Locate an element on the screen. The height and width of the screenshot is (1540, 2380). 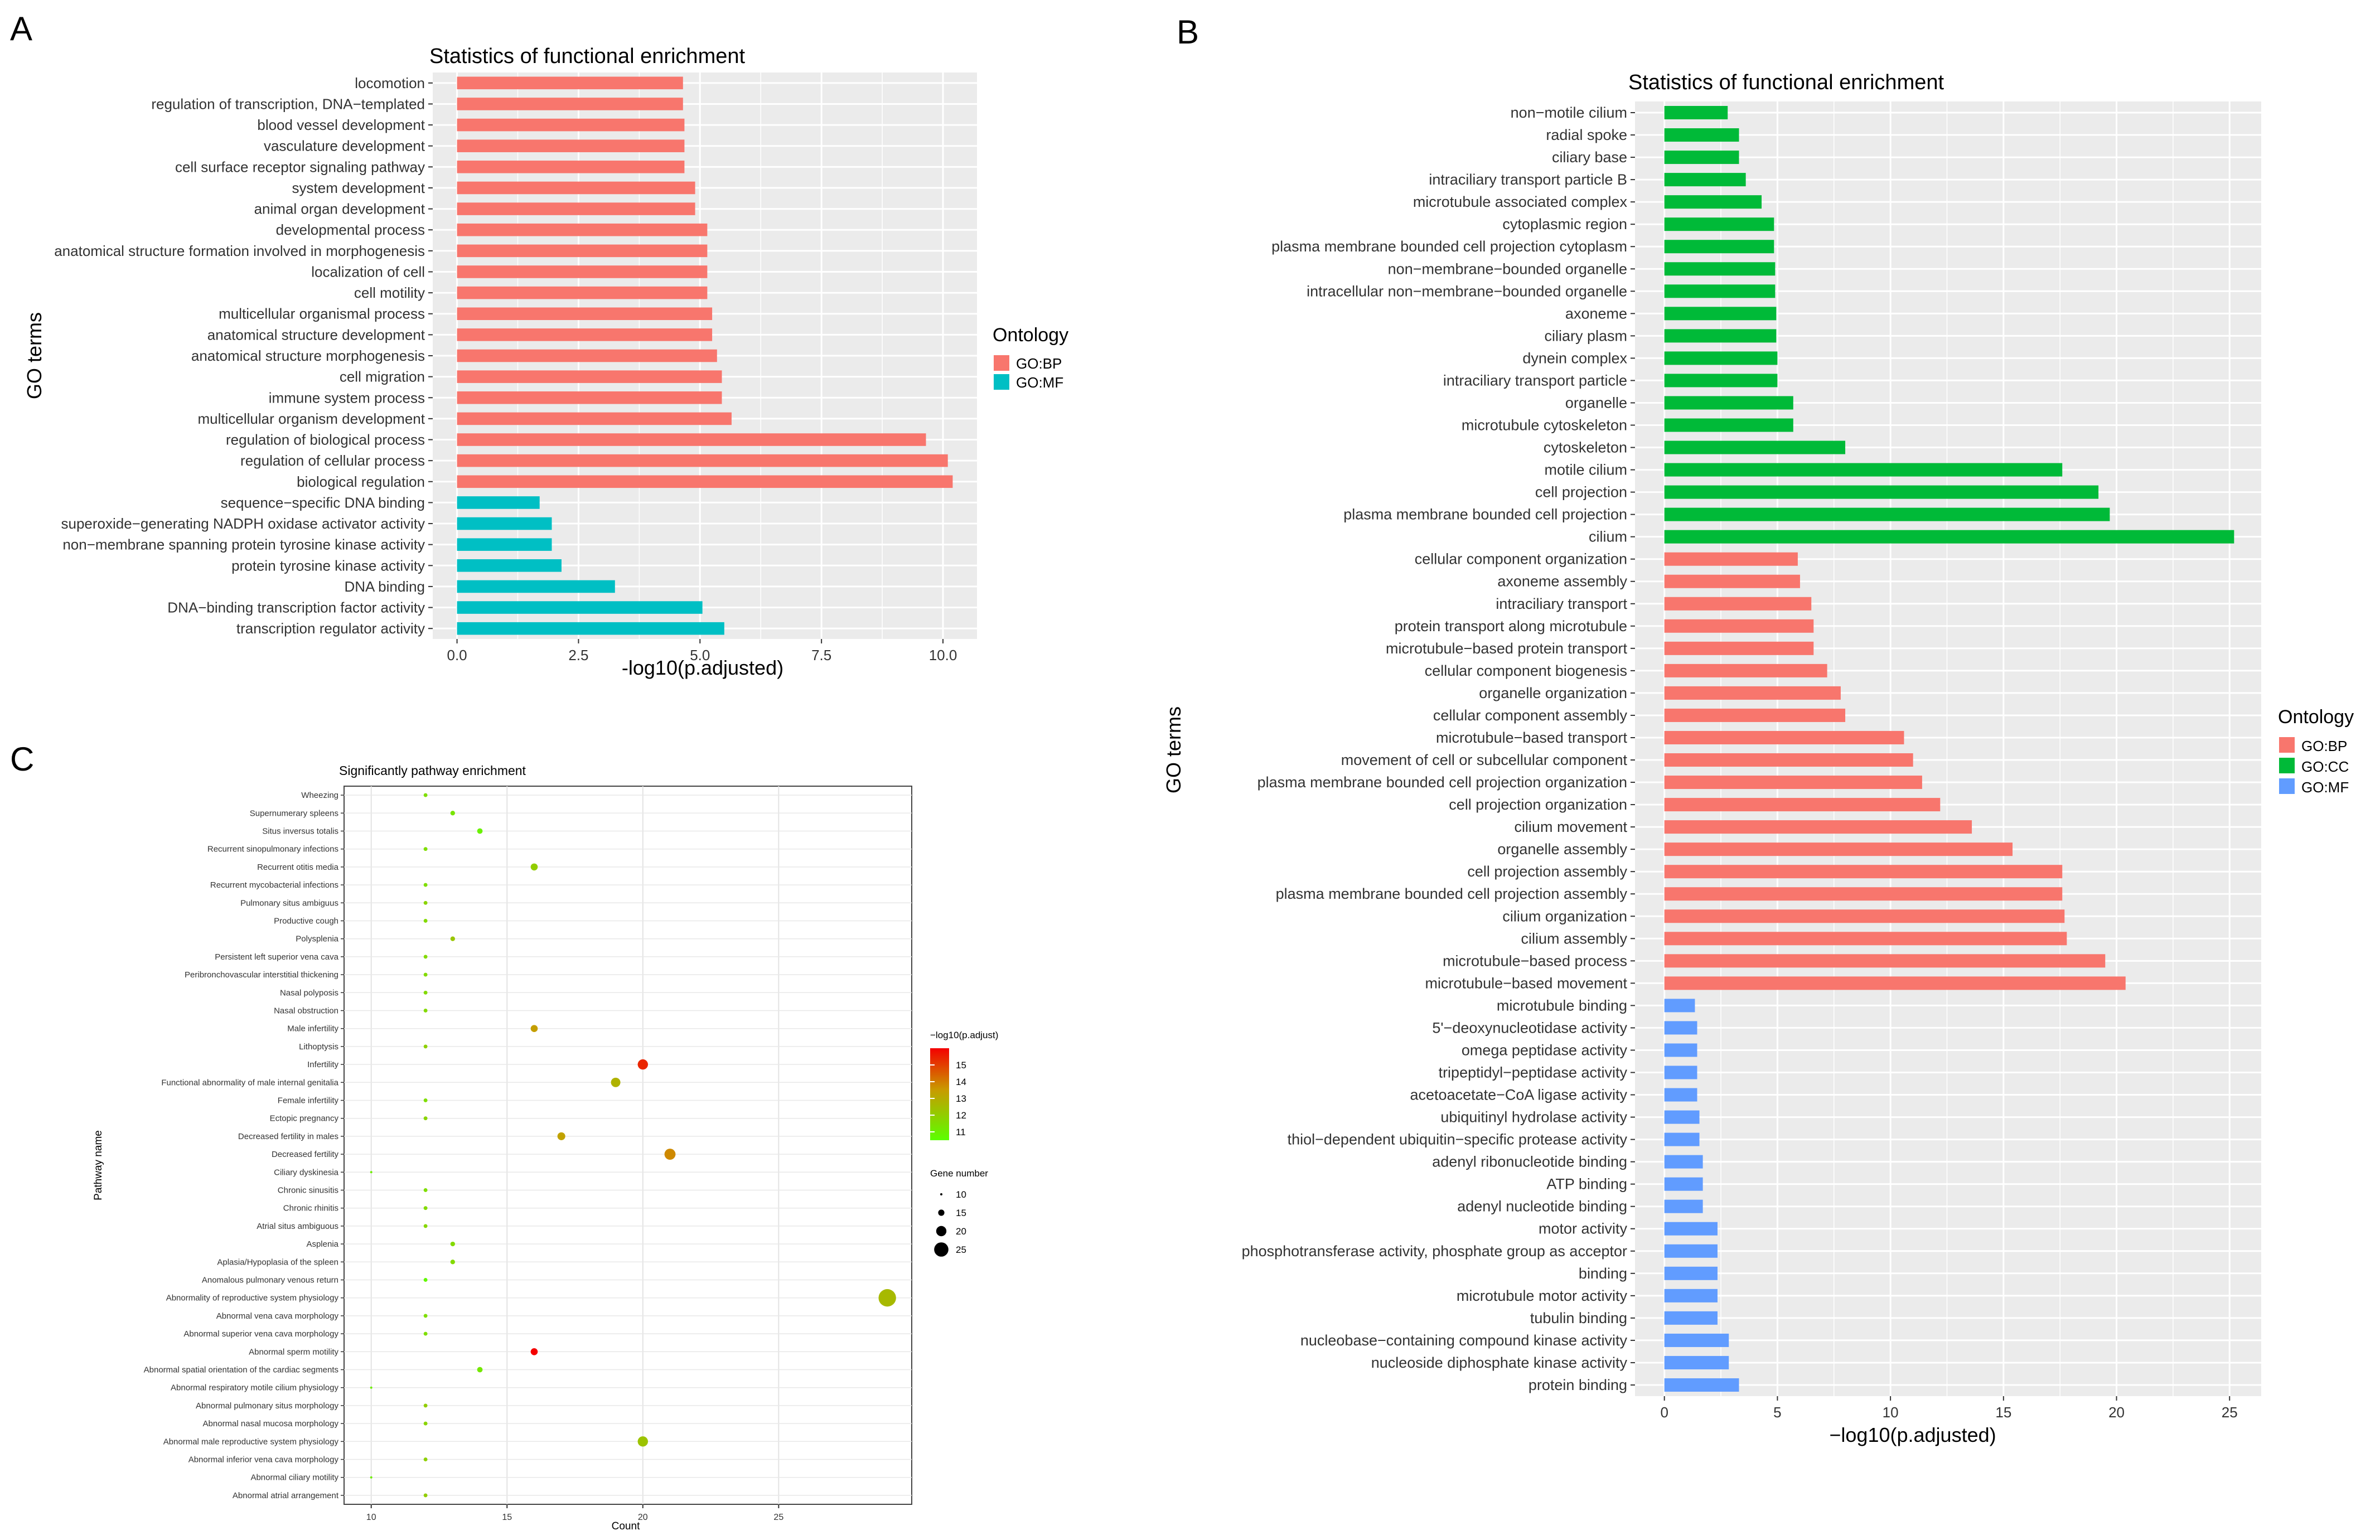
panel-c-x-tick-label: 10 is located at coordinates (371, 1517).